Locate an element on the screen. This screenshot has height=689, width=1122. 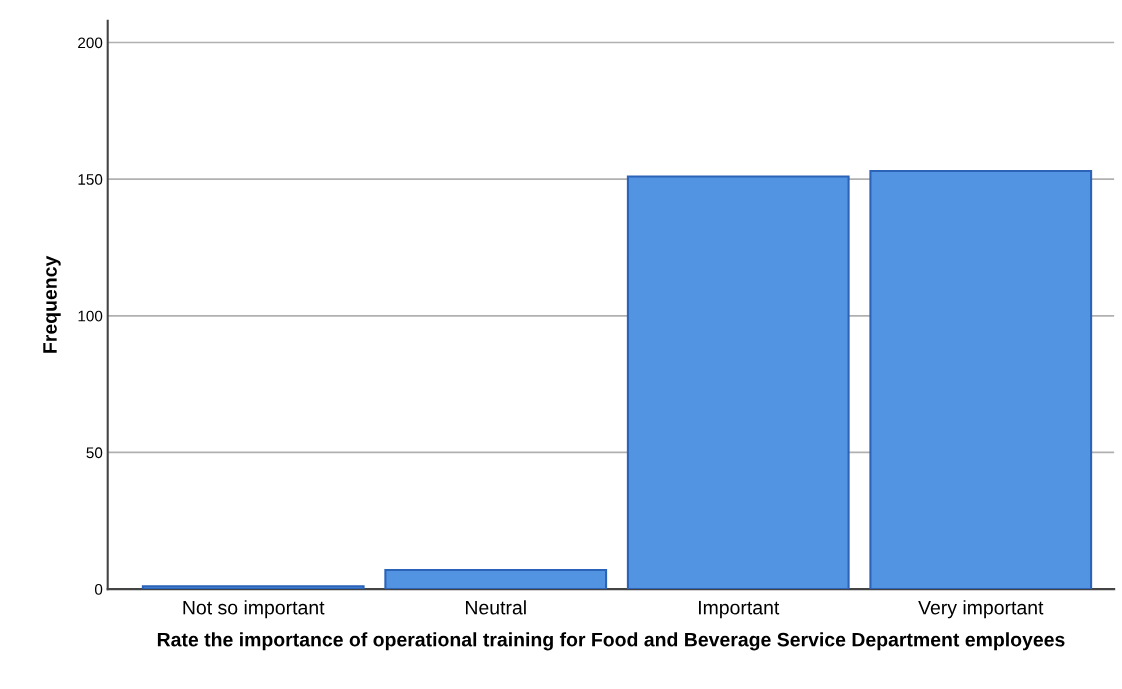
x-tick-label: Important is located at coordinates (739, 609).